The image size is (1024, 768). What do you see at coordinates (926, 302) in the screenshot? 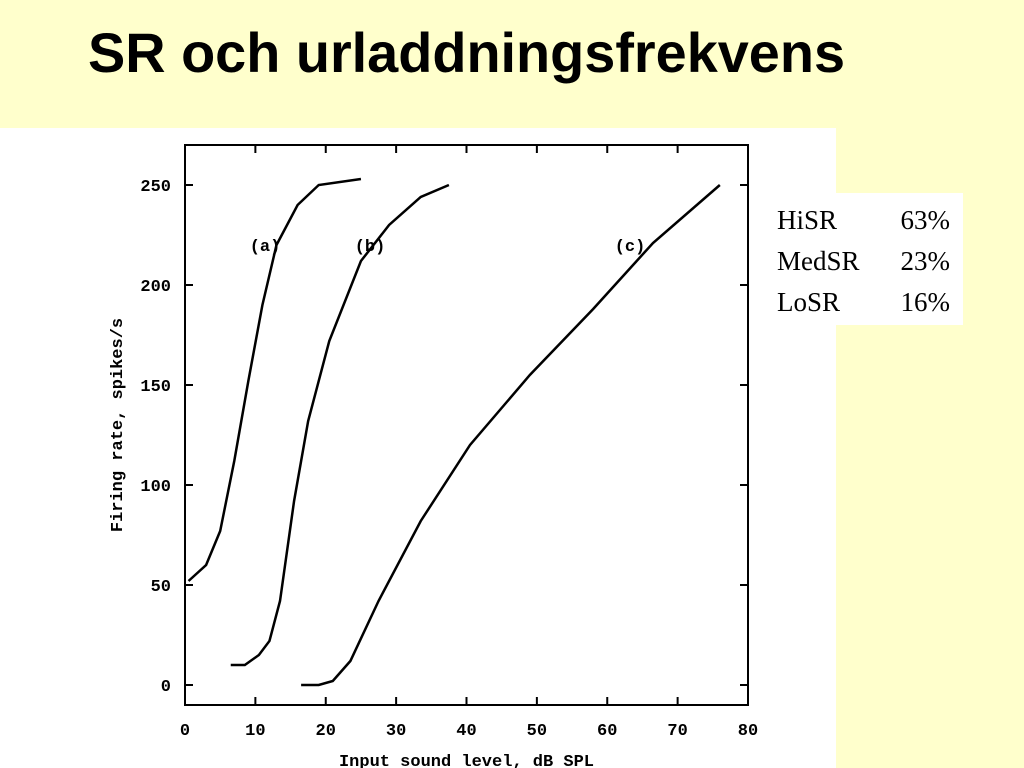
I see `row-value: 16%` at bounding box center [926, 302].